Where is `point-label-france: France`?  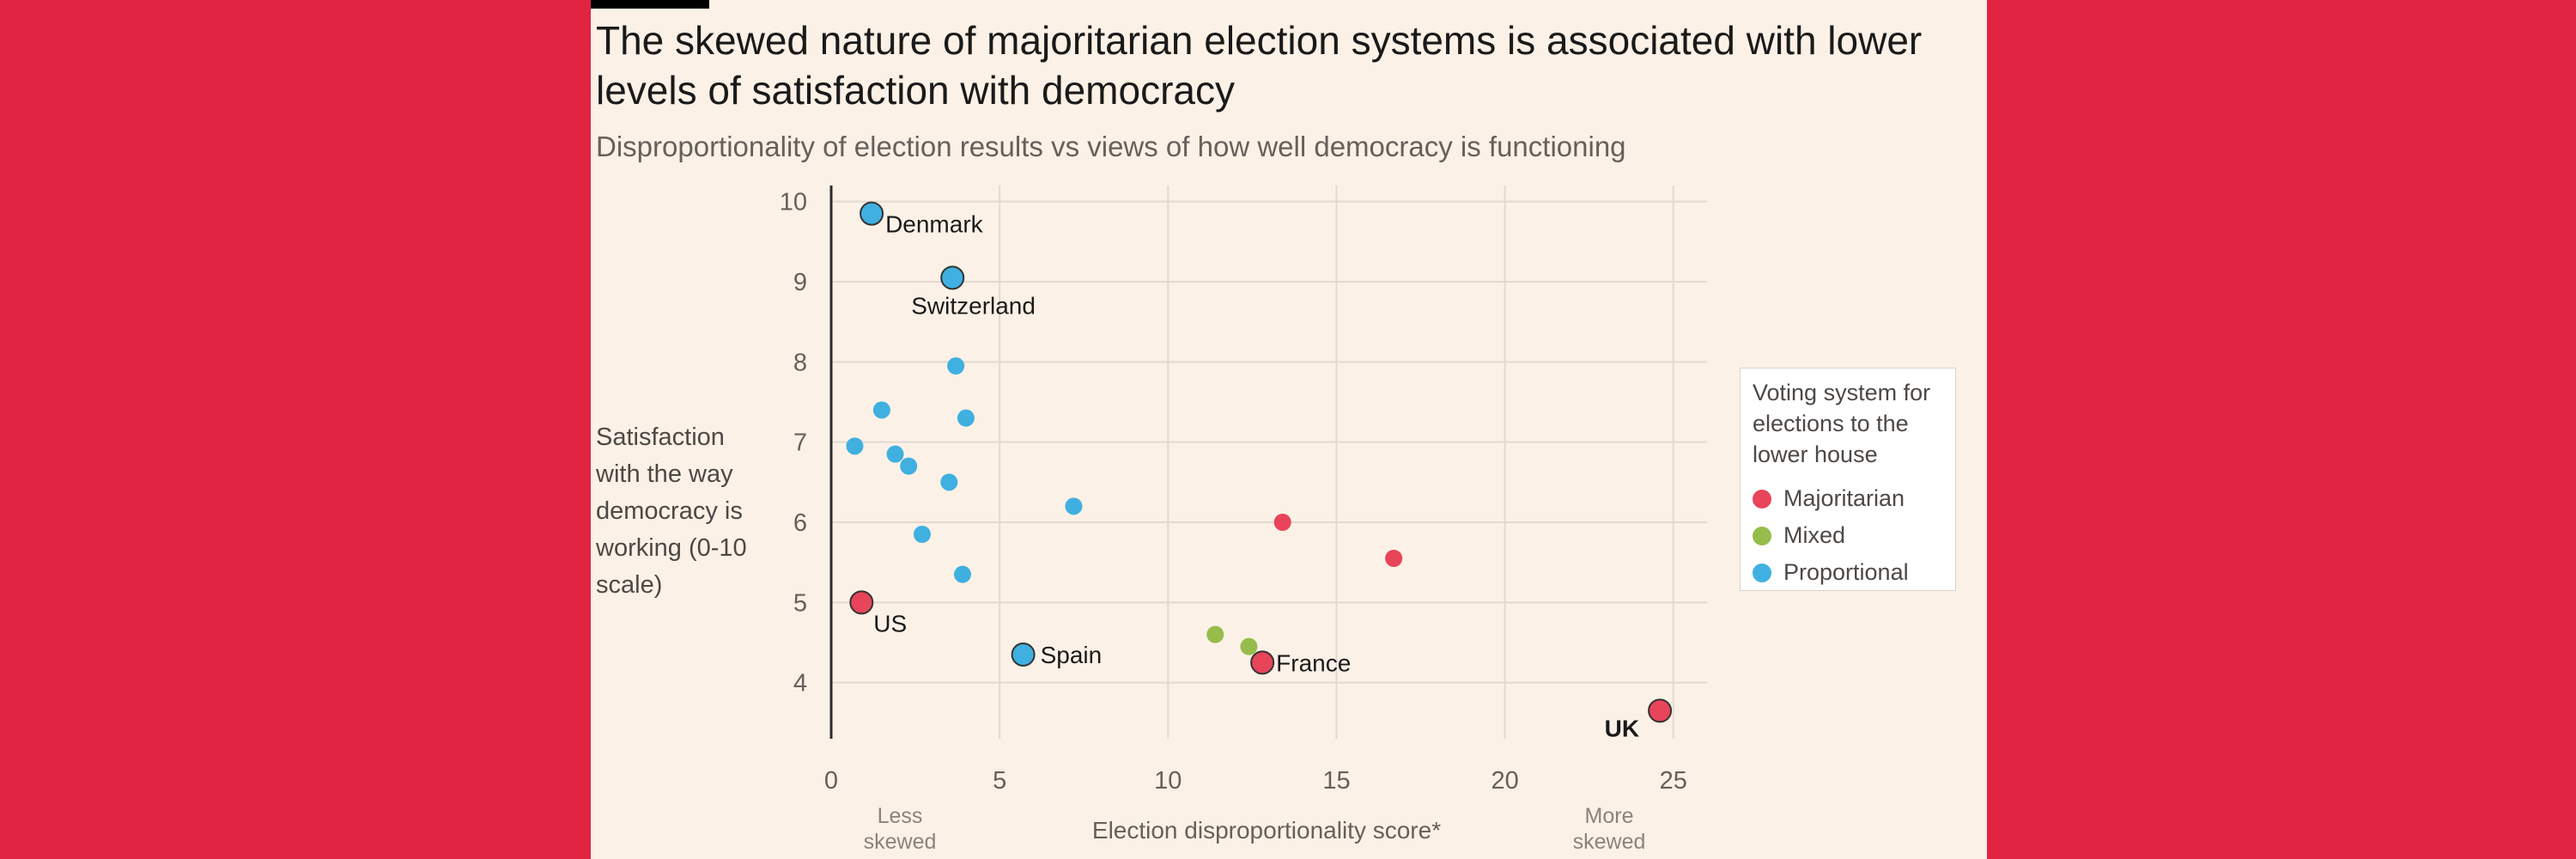
point-label-france: France is located at coordinates (1313, 662).